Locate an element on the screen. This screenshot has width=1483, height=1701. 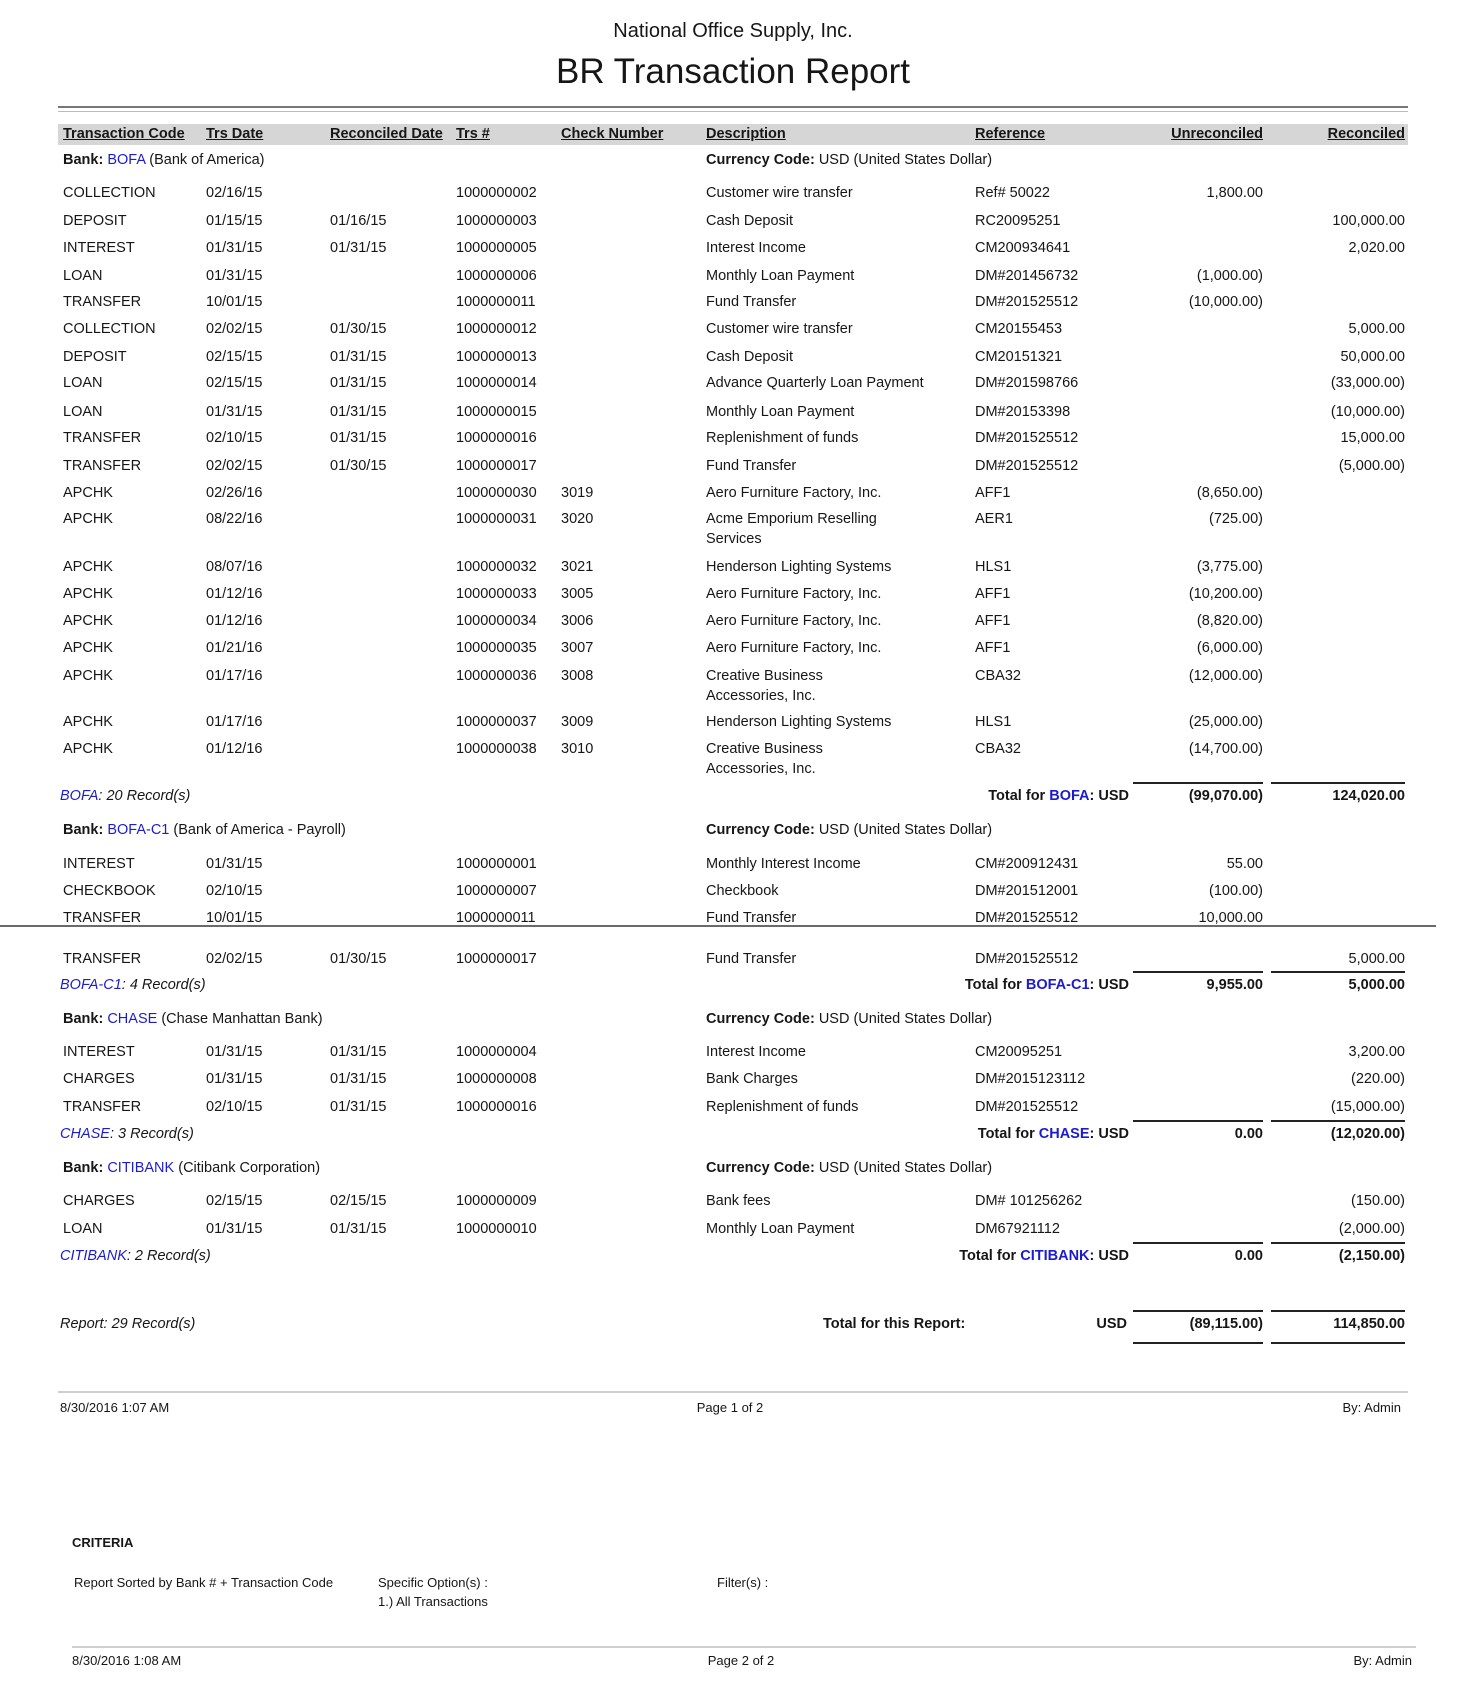
footer-user: By: Admin is located at coordinates (1371, 1407).